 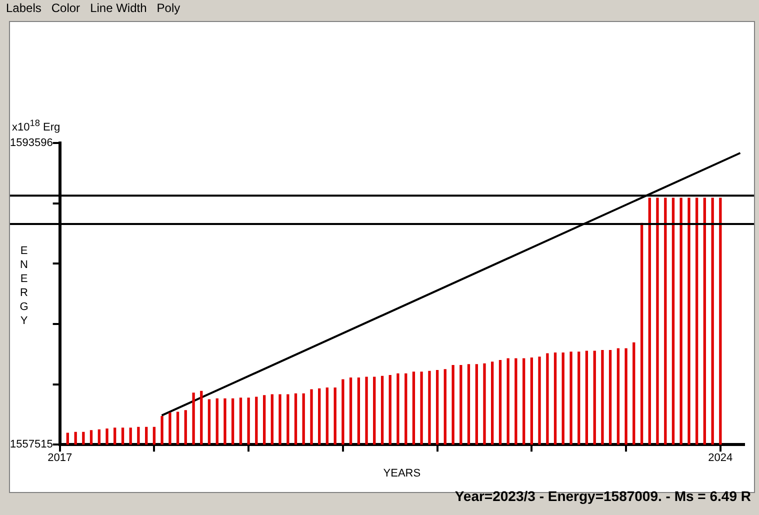 What do you see at coordinates (24, 286) in the screenshot?
I see `y-axis-title: ENERGY` at bounding box center [24, 286].